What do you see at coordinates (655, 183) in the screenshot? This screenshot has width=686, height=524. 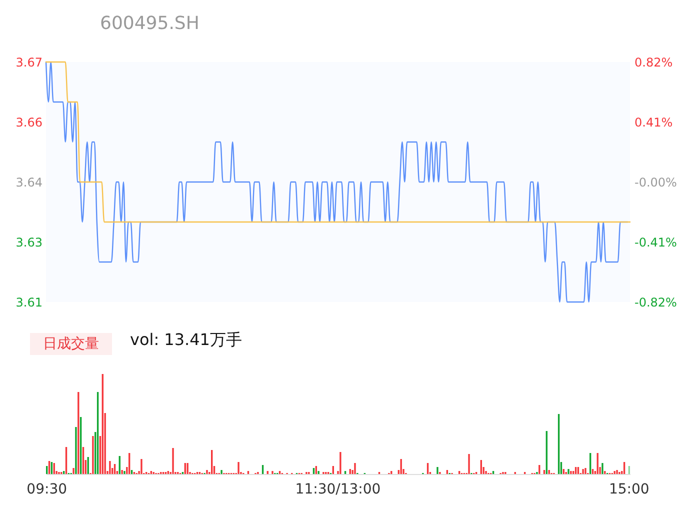 I see `y2-tick-label: -0.00%` at bounding box center [655, 183].